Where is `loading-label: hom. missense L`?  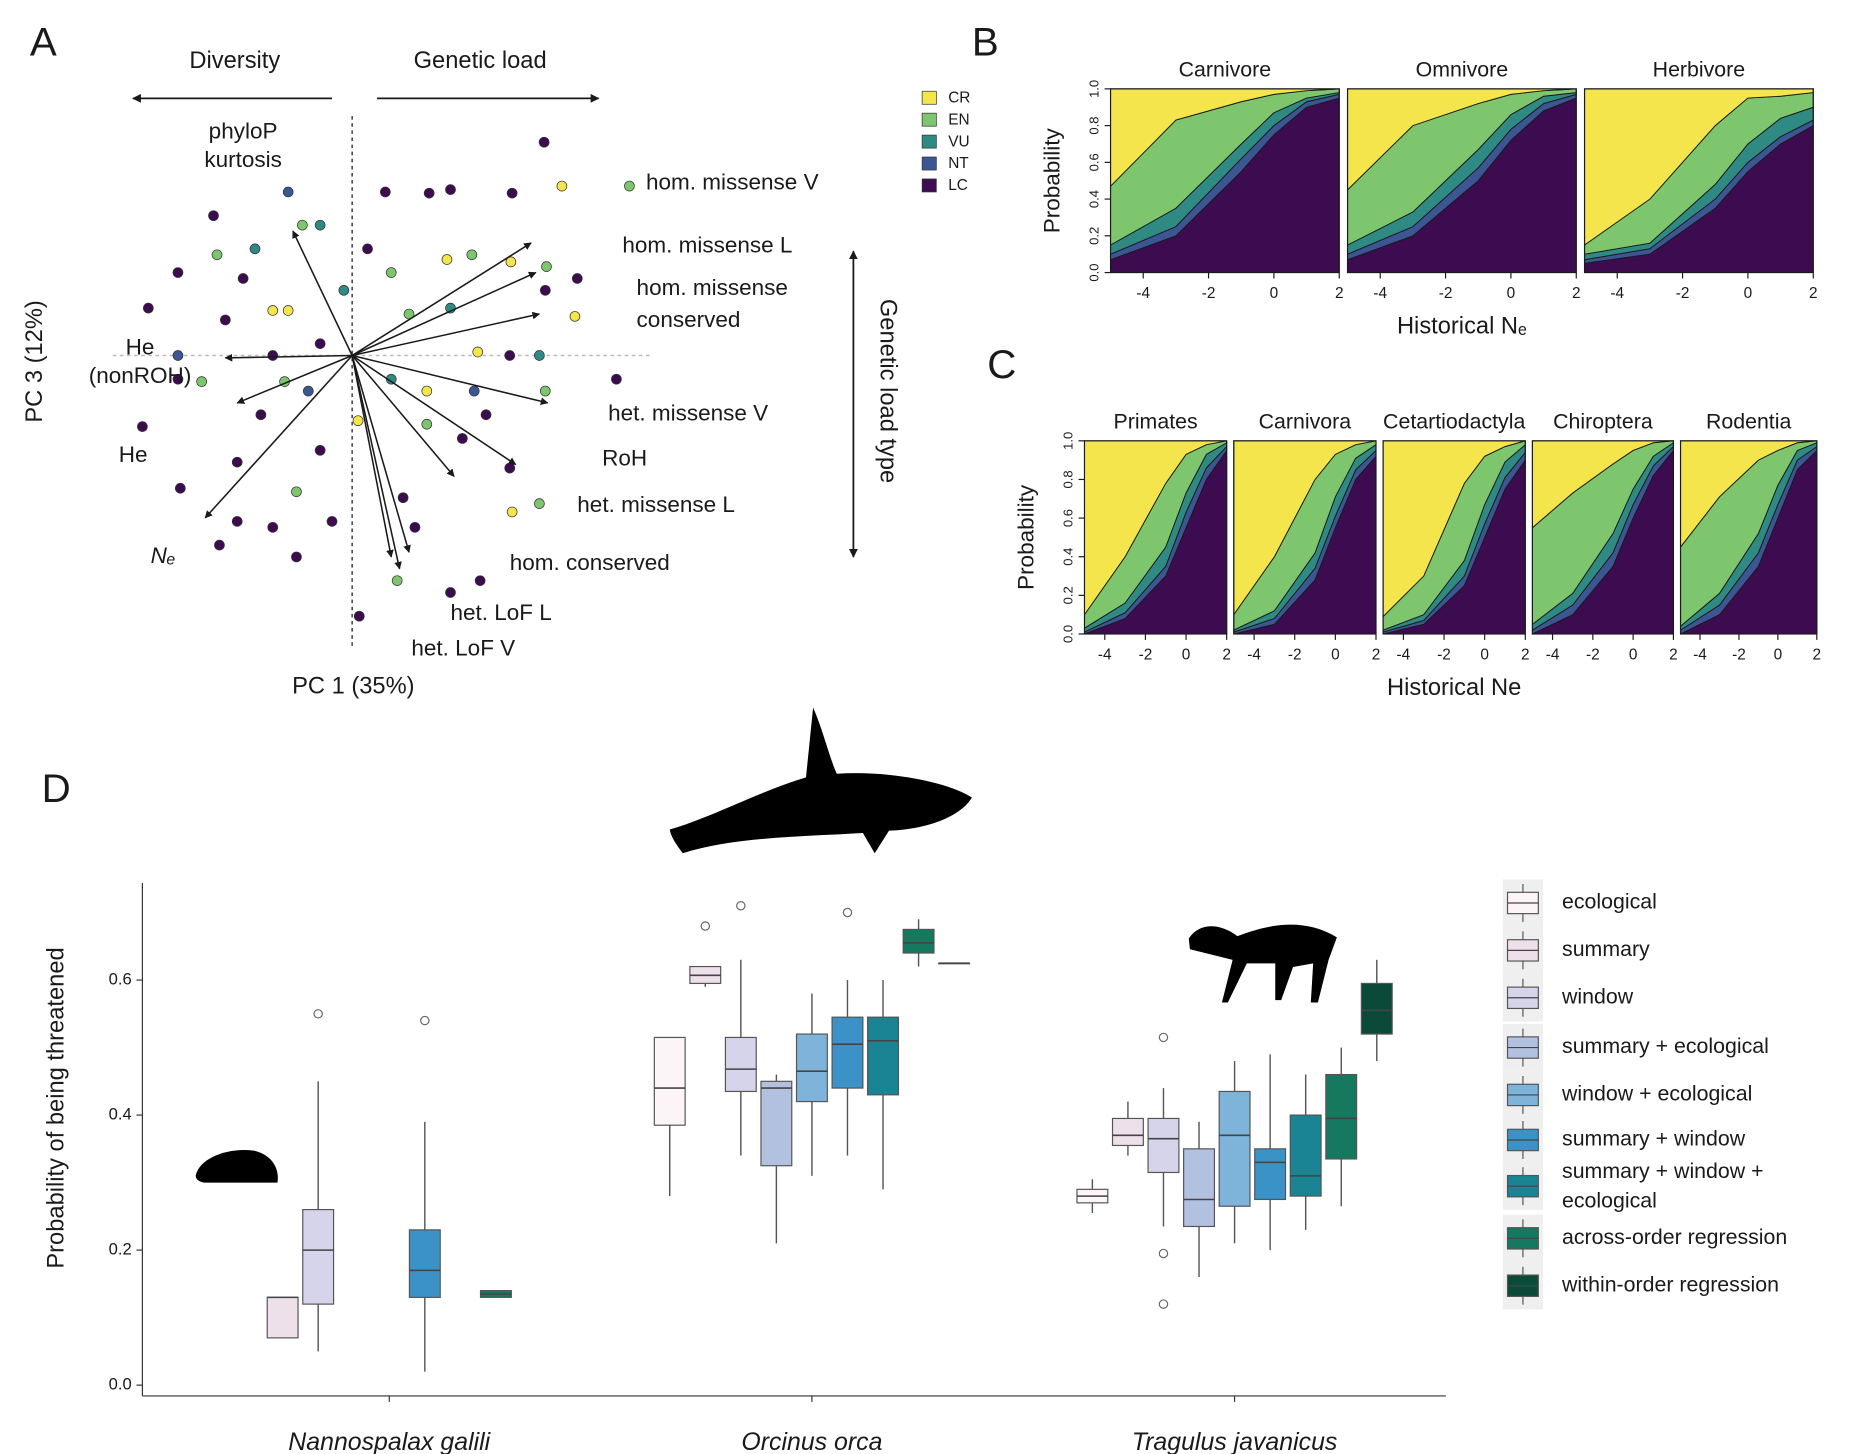 loading-label: hom. missense L is located at coordinates (707, 244).